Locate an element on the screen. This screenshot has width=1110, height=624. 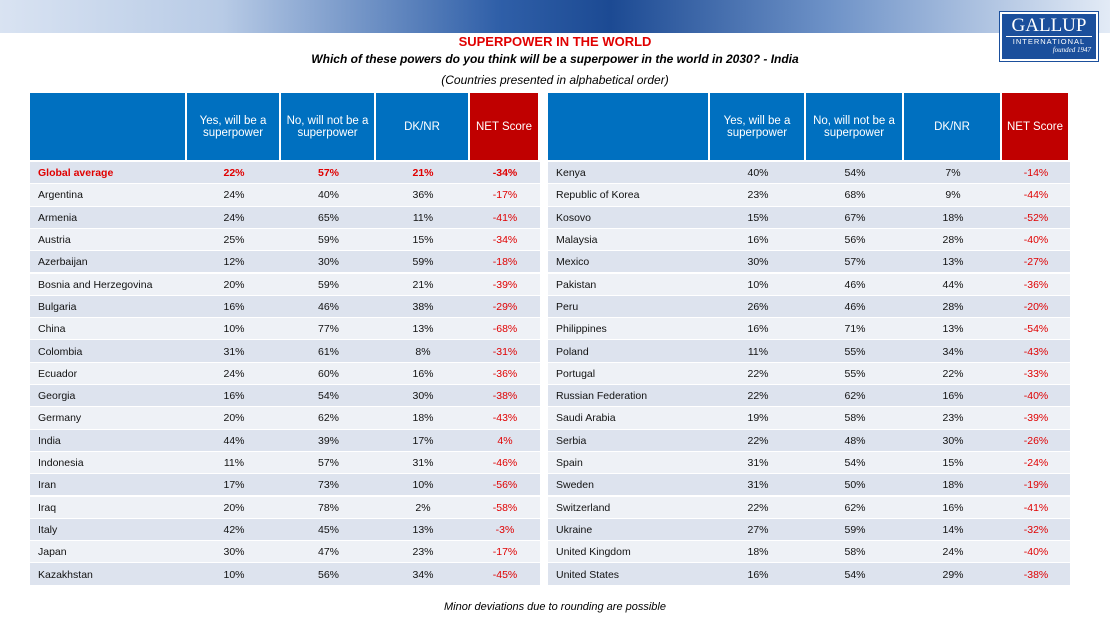
value-cell: -44% is located at coordinates (1036, 195).